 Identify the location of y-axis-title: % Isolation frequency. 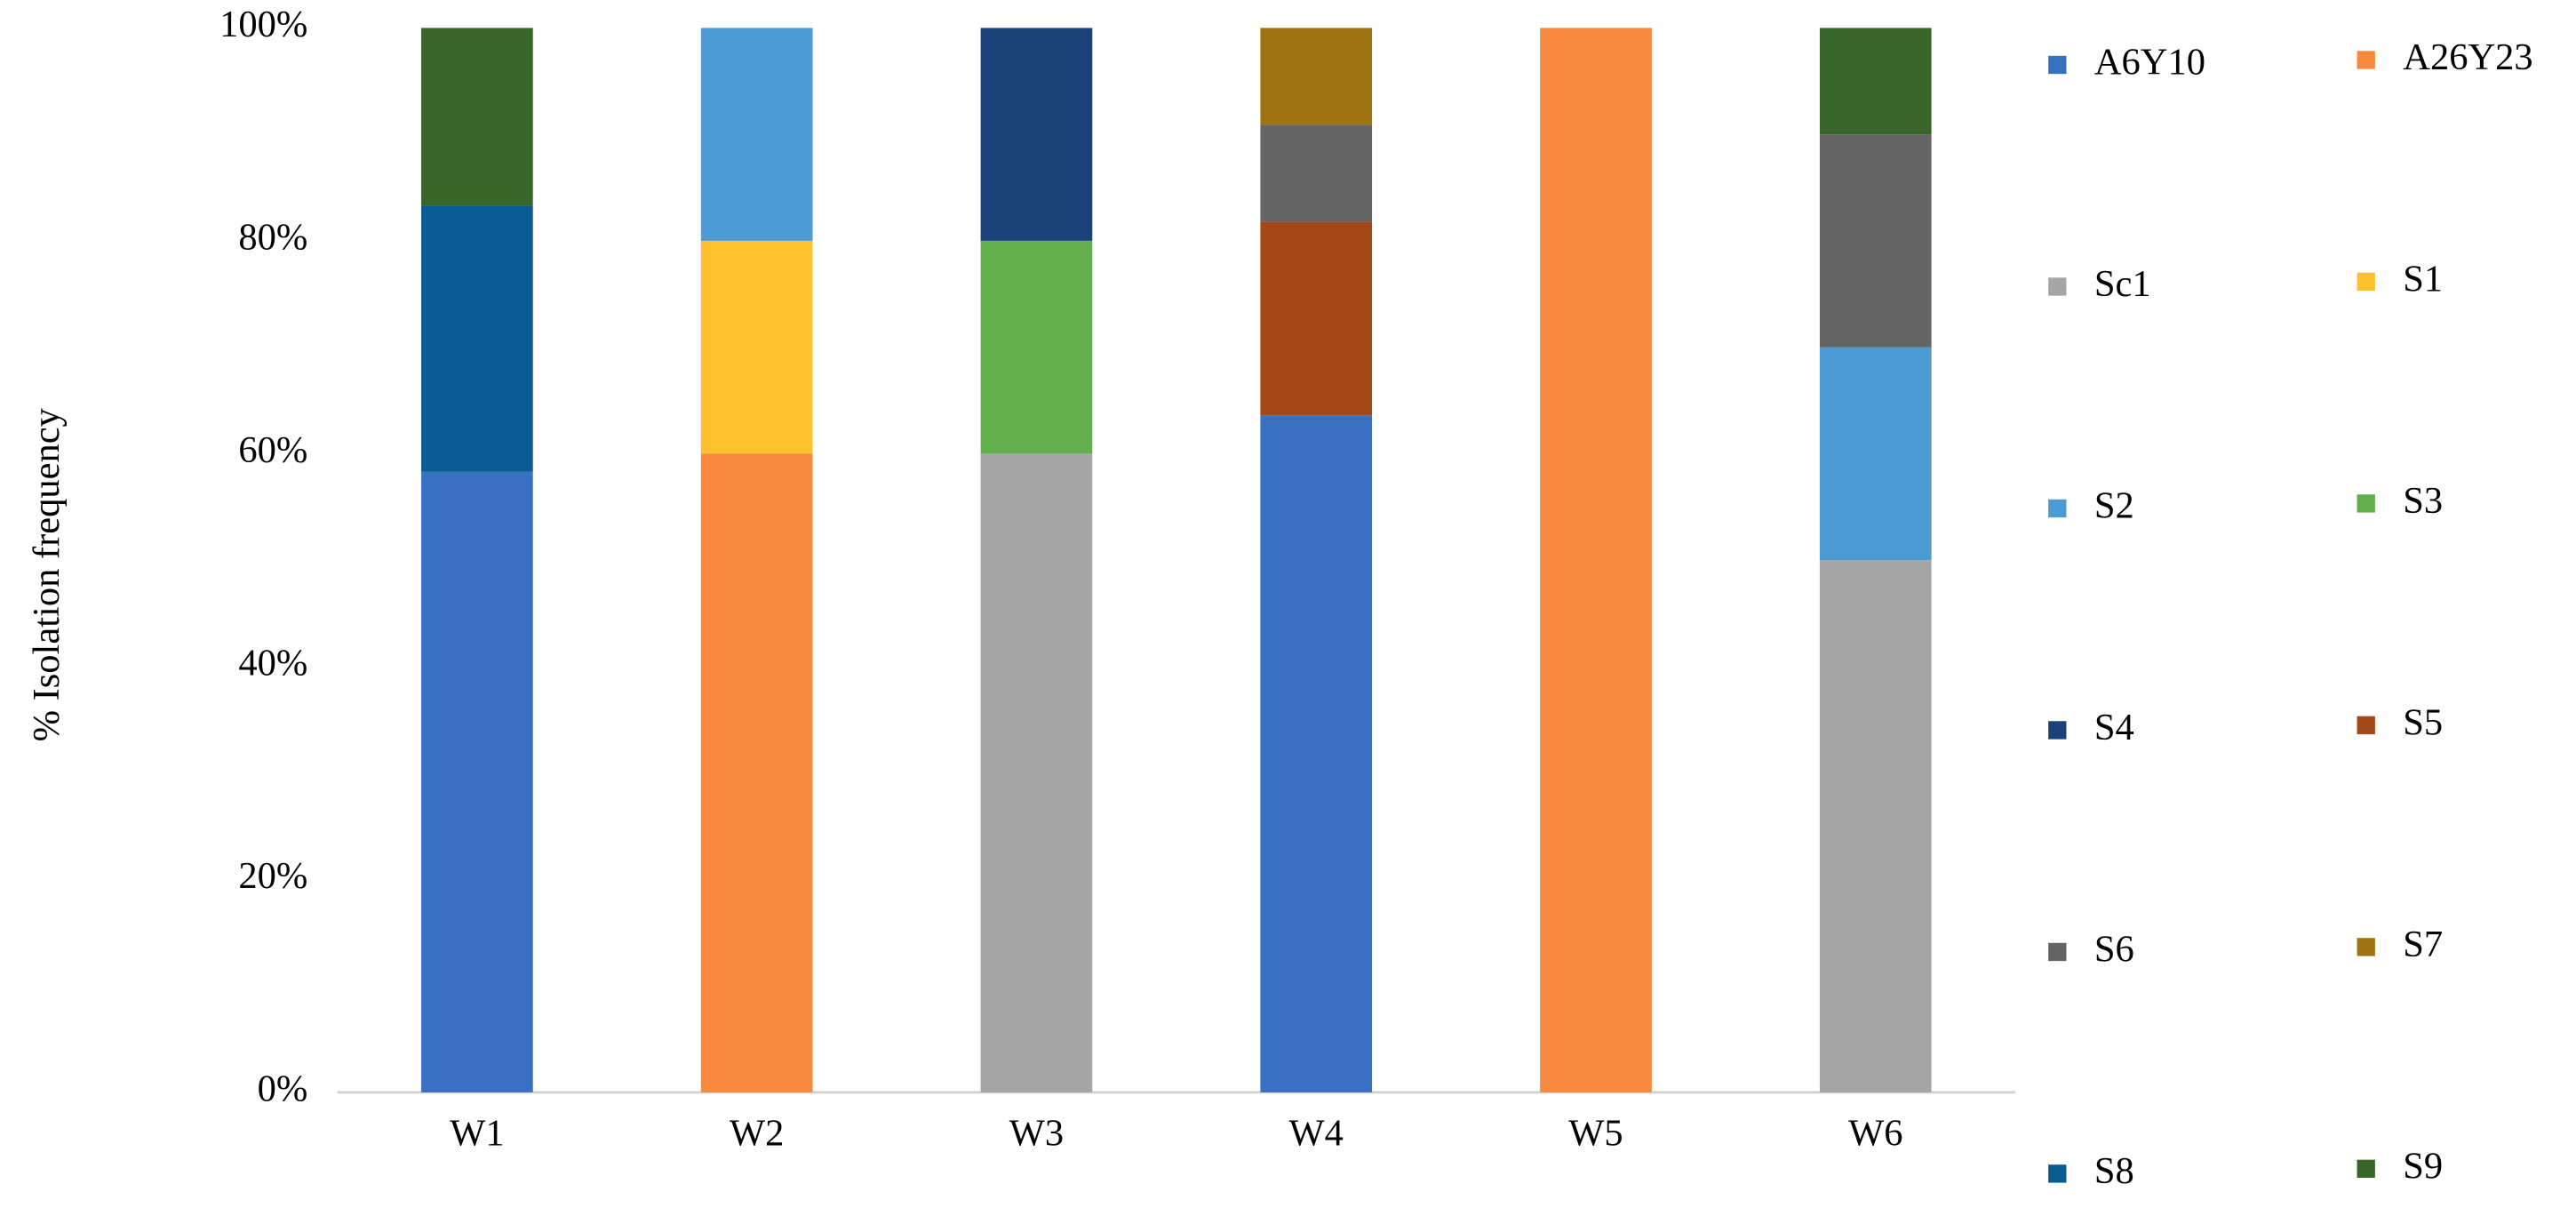
(47, 574).